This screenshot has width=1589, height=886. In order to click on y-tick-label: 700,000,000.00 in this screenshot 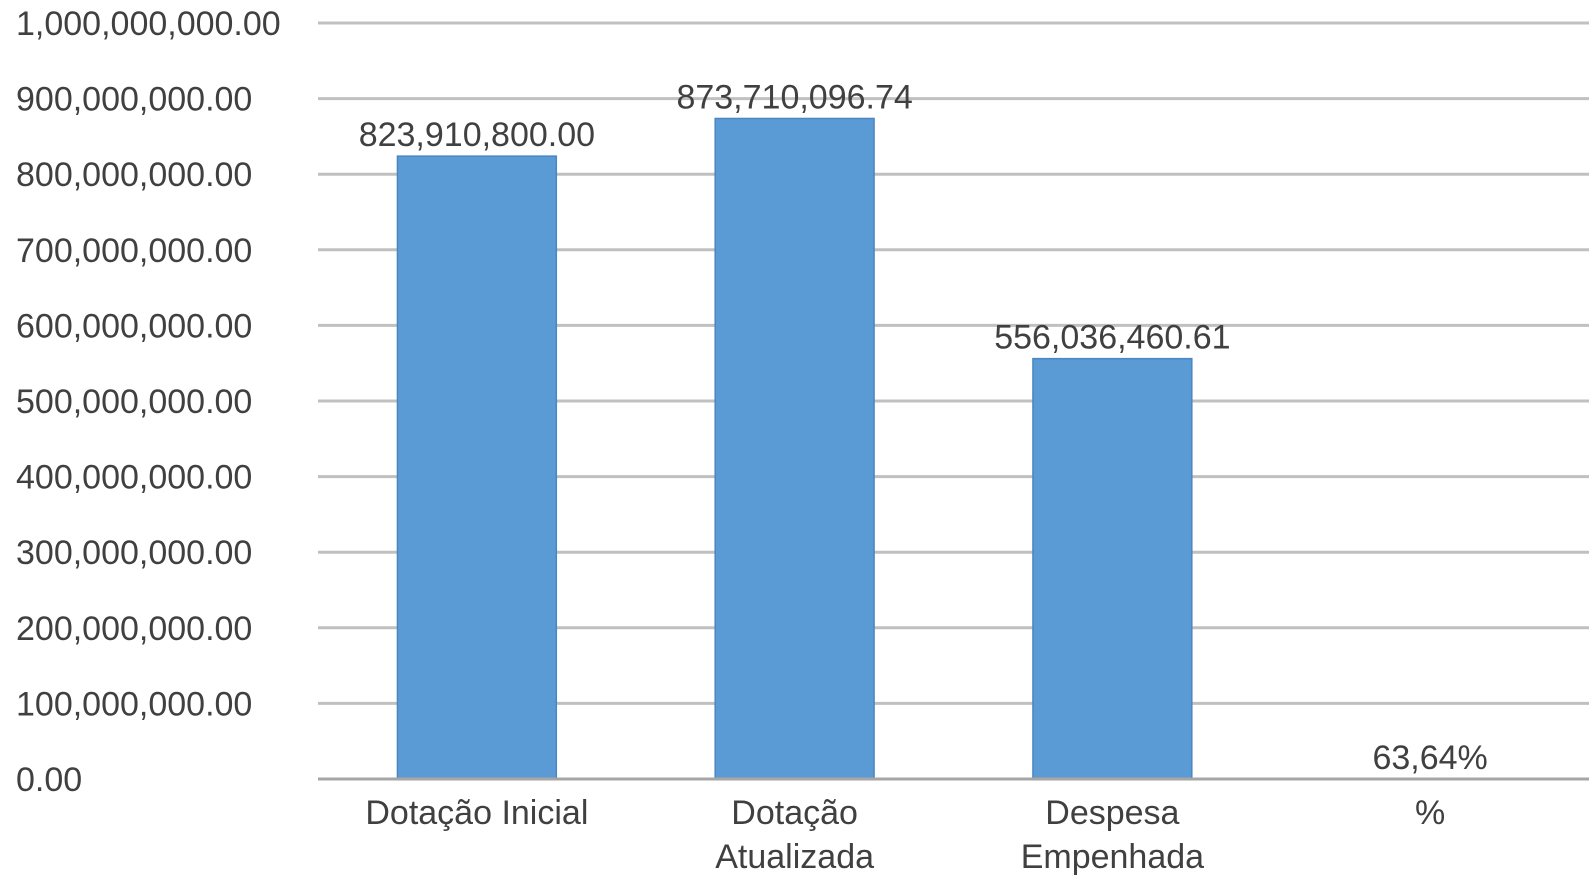, I will do `click(134, 251)`.